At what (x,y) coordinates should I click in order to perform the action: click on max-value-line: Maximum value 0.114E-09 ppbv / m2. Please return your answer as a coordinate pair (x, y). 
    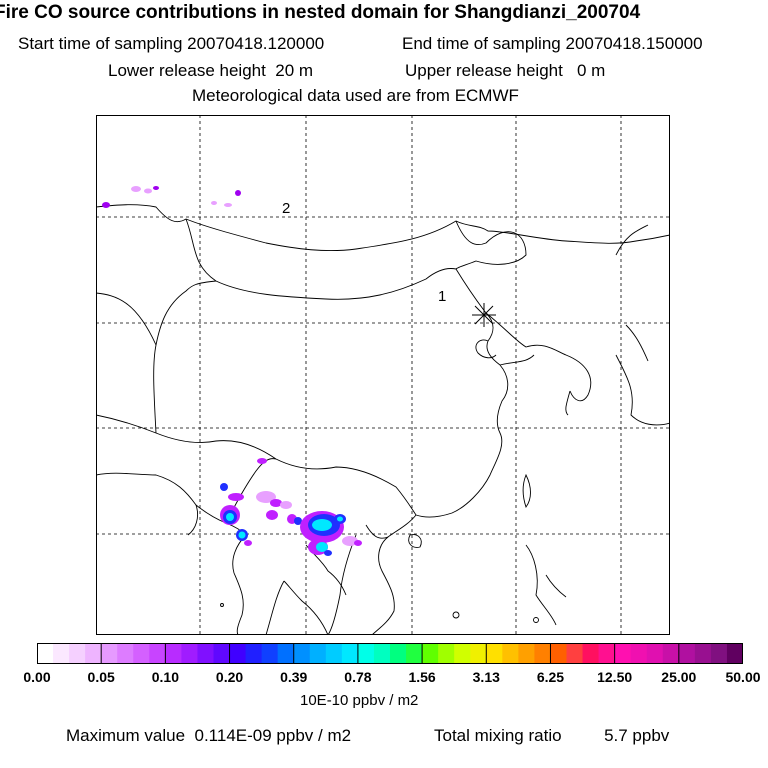
    Looking at the image, I should click on (208, 736).